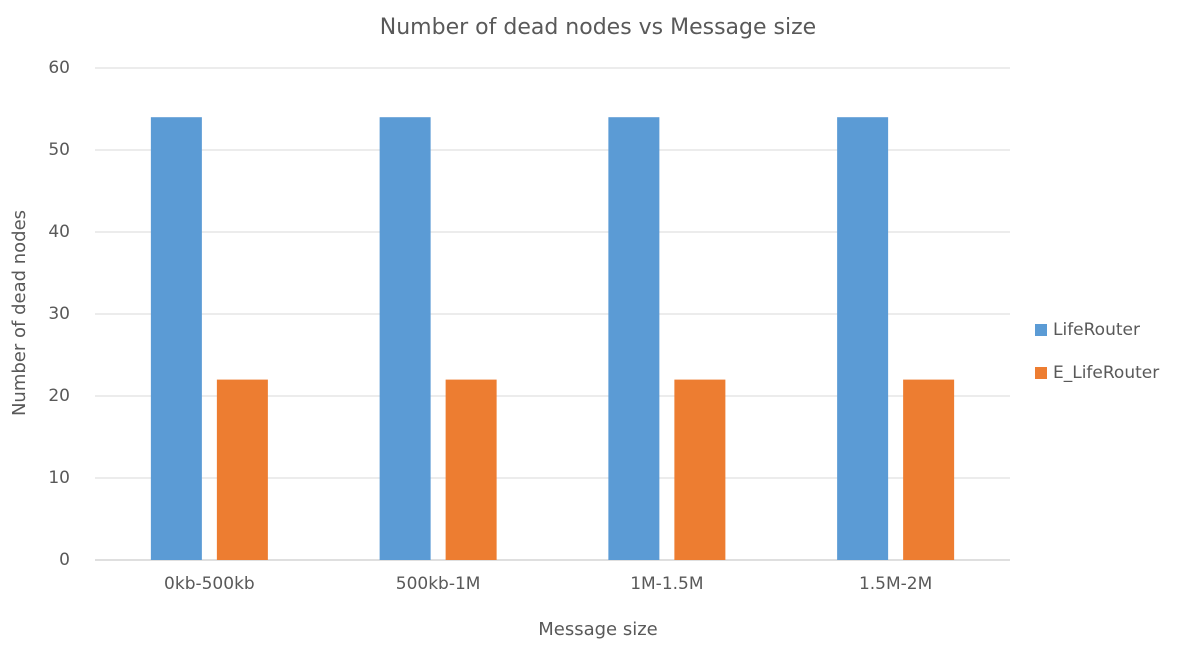 The height and width of the screenshot is (648, 1199). I want to click on x-axis-label: Message size, so click(598, 629).